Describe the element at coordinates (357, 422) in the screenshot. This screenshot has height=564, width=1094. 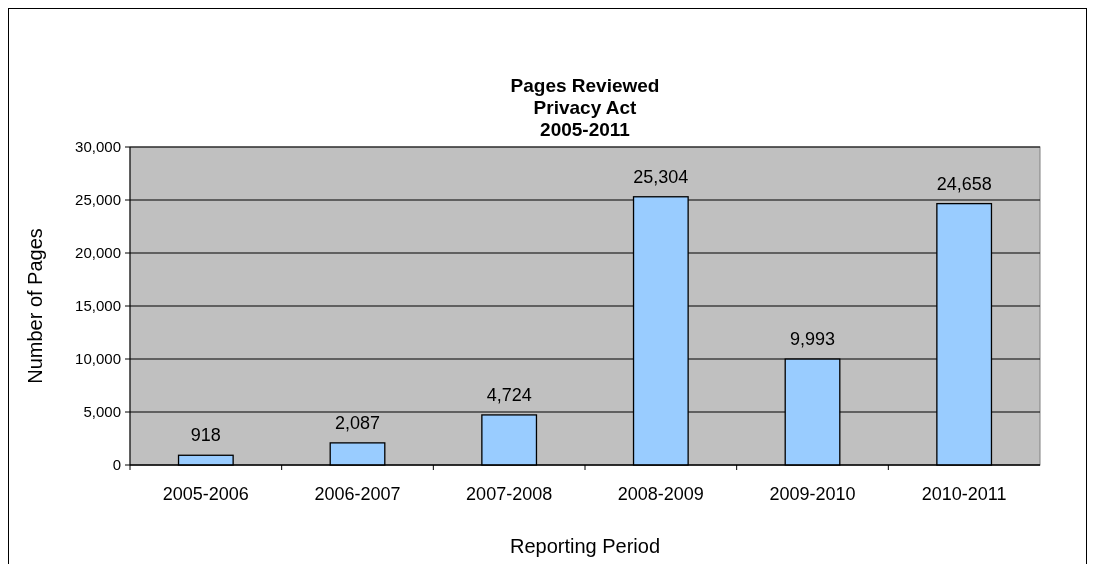
I see `data-label: 2,087` at that location.